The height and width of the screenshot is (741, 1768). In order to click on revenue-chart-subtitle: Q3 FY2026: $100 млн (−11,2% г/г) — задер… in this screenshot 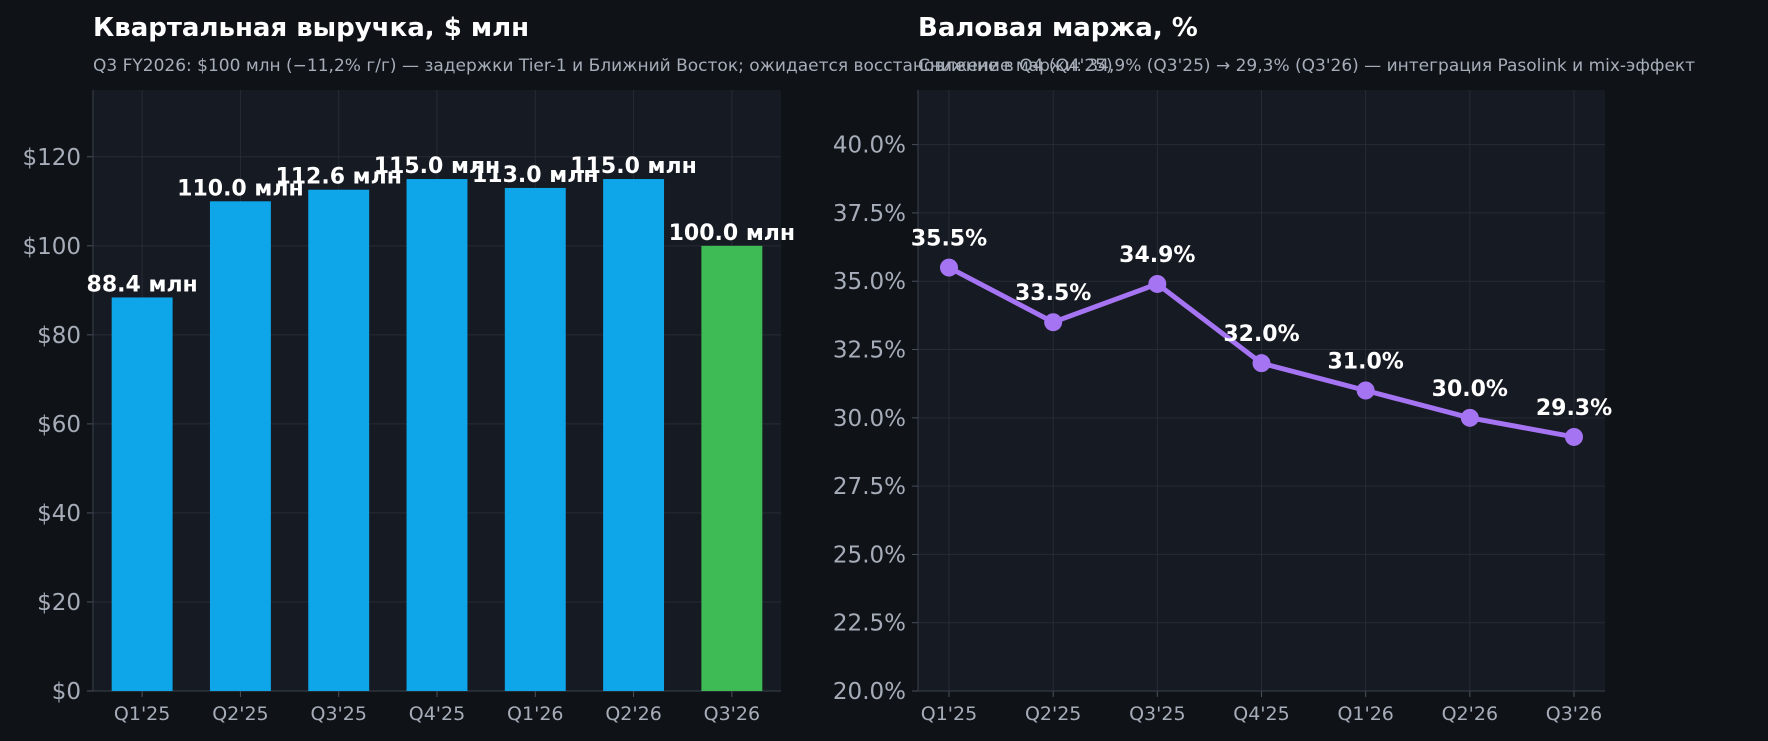, I will do `click(603, 66)`.